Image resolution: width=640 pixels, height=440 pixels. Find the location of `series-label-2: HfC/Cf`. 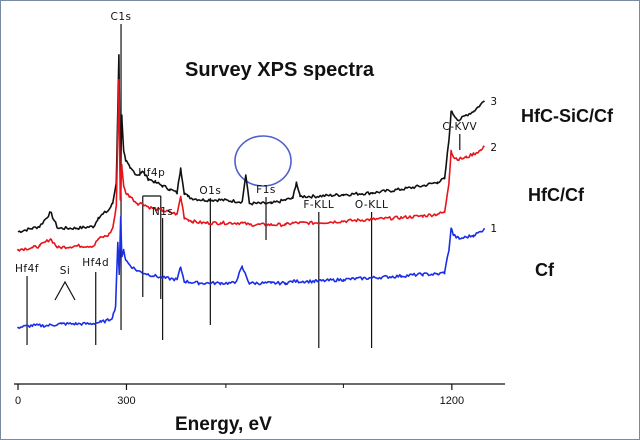

series-label-2: HfC/Cf is located at coordinates (556, 195).